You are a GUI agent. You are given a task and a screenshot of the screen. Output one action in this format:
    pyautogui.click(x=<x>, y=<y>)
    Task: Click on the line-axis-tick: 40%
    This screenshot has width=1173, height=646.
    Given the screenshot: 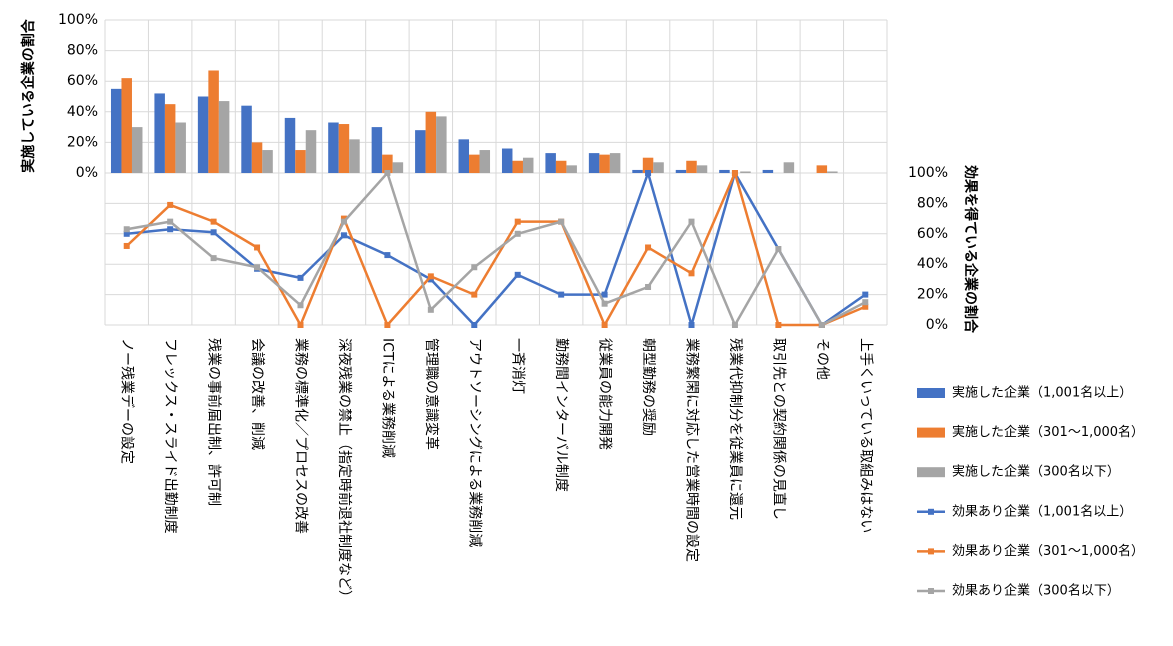 What is the action you would take?
    pyautogui.click(x=932, y=264)
    